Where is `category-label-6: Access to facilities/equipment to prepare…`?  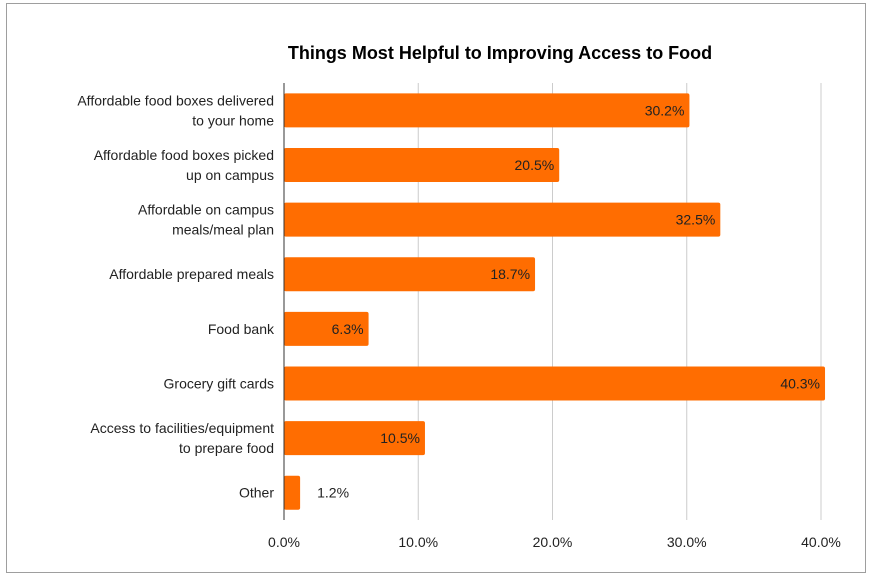 category-label-6: Access to facilities/equipment to prepare… is located at coordinates (182, 438).